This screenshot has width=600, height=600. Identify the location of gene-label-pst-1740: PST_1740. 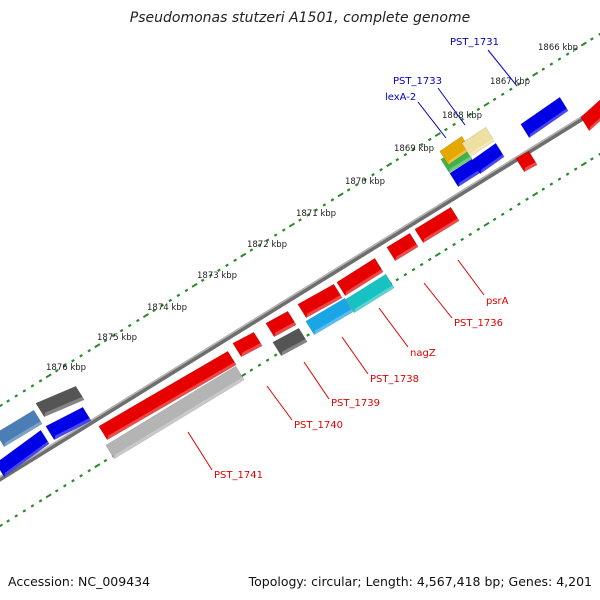
(318, 425).